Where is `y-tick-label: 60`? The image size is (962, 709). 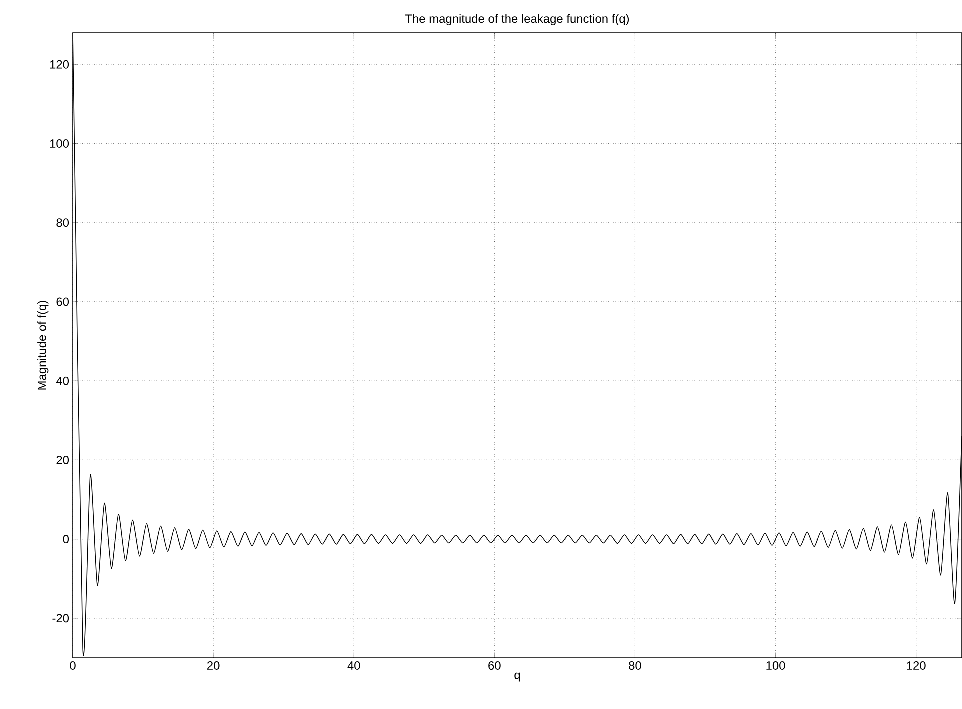
y-tick-label: 60 is located at coordinates (63, 302).